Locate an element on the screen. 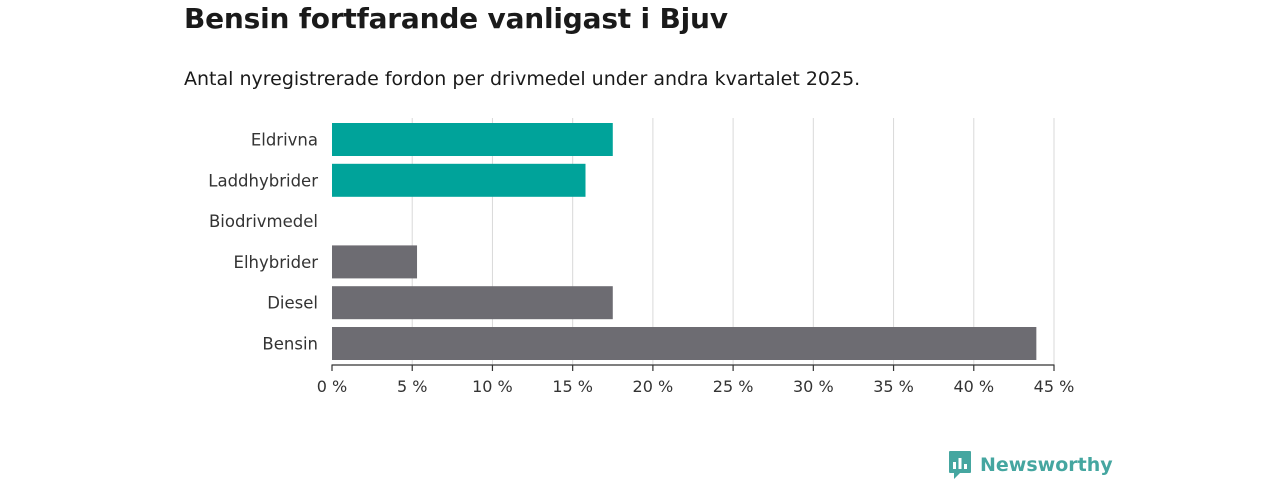  x-tick-label: 20 % is located at coordinates (653, 386).